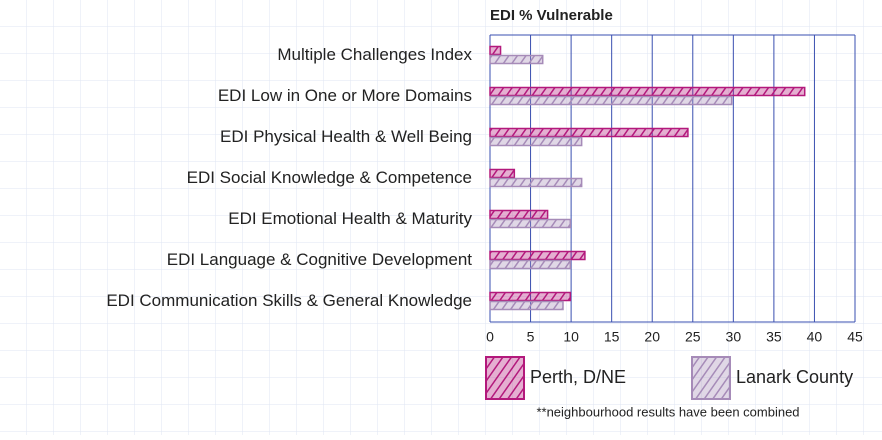 This screenshot has height=440, width=882. Describe the element at coordinates (350, 218) in the screenshot. I see `y-tick-label: EDI Emotional Health & Maturity` at that location.